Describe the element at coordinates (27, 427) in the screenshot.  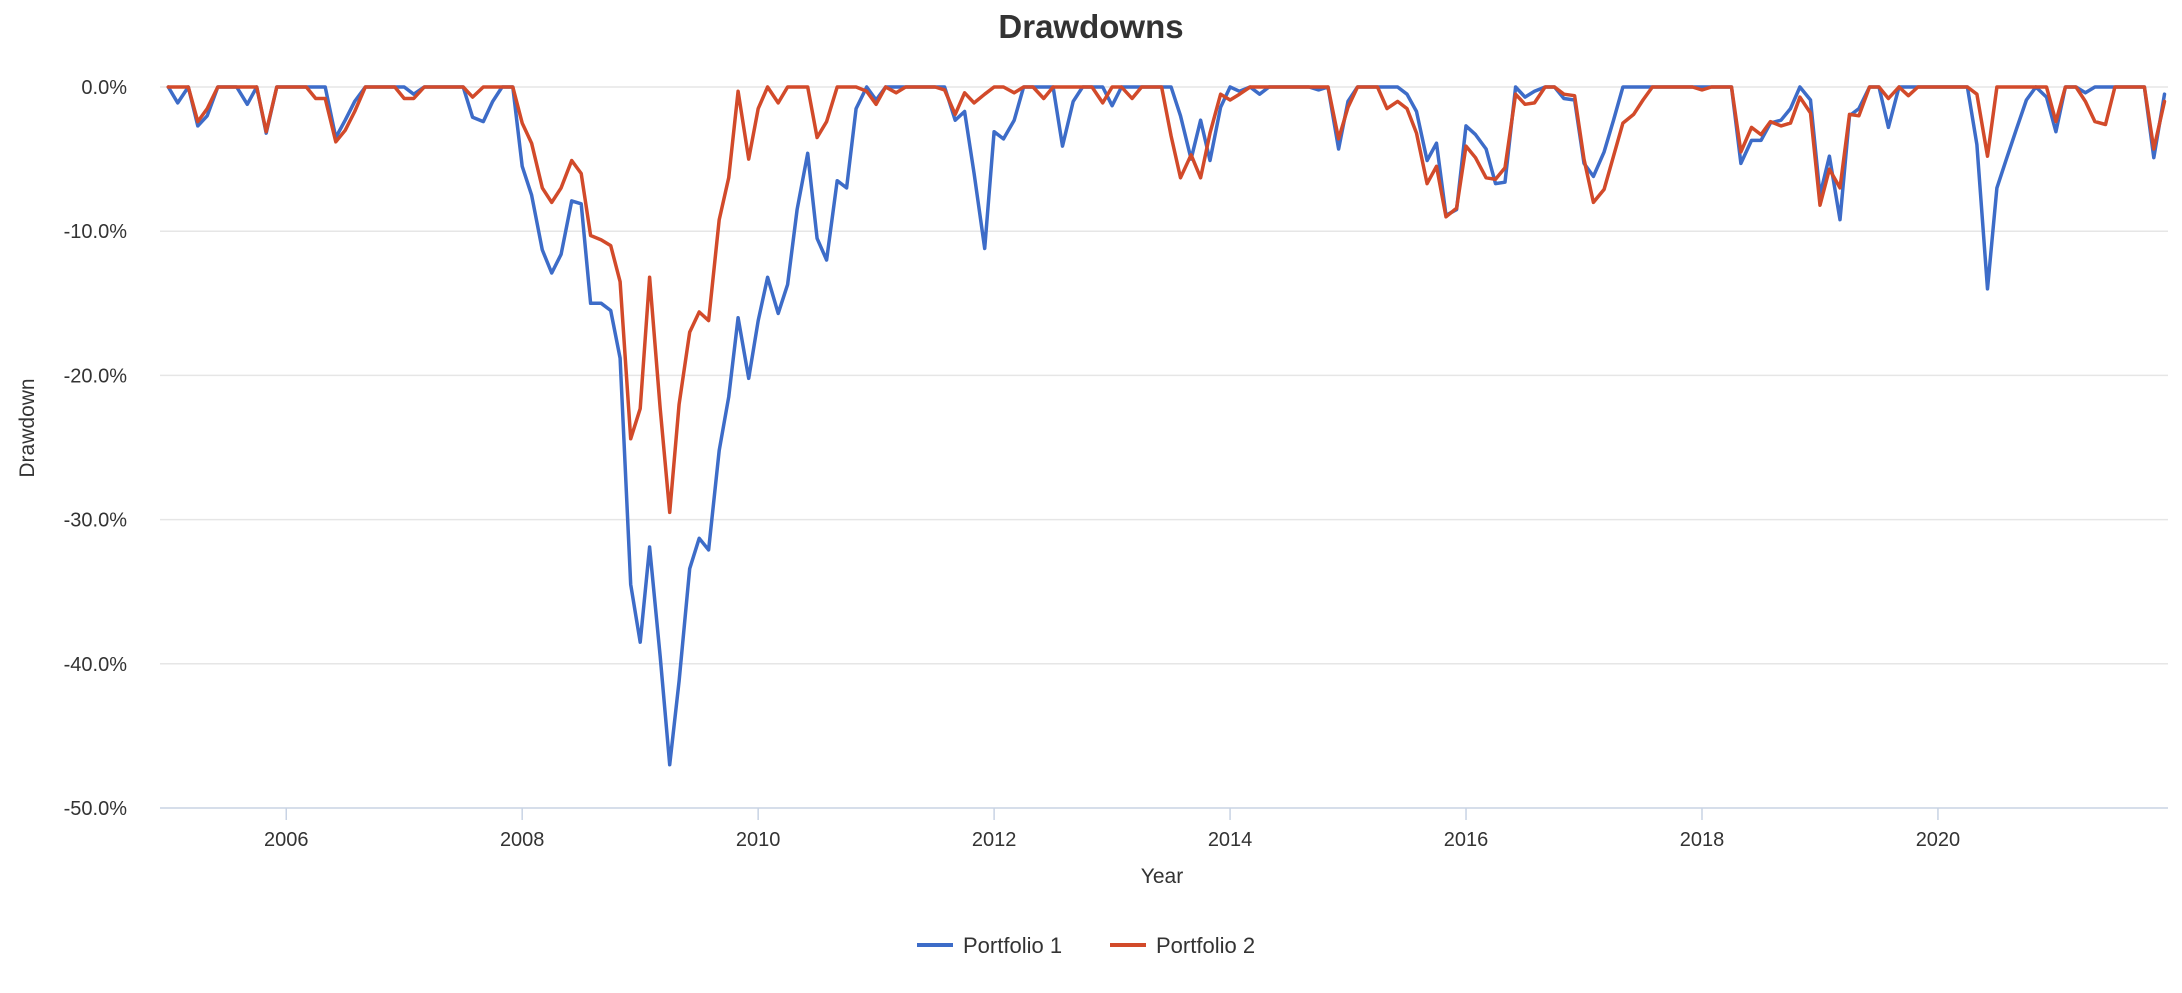
I see `y-axis-label: Drawdown` at that location.